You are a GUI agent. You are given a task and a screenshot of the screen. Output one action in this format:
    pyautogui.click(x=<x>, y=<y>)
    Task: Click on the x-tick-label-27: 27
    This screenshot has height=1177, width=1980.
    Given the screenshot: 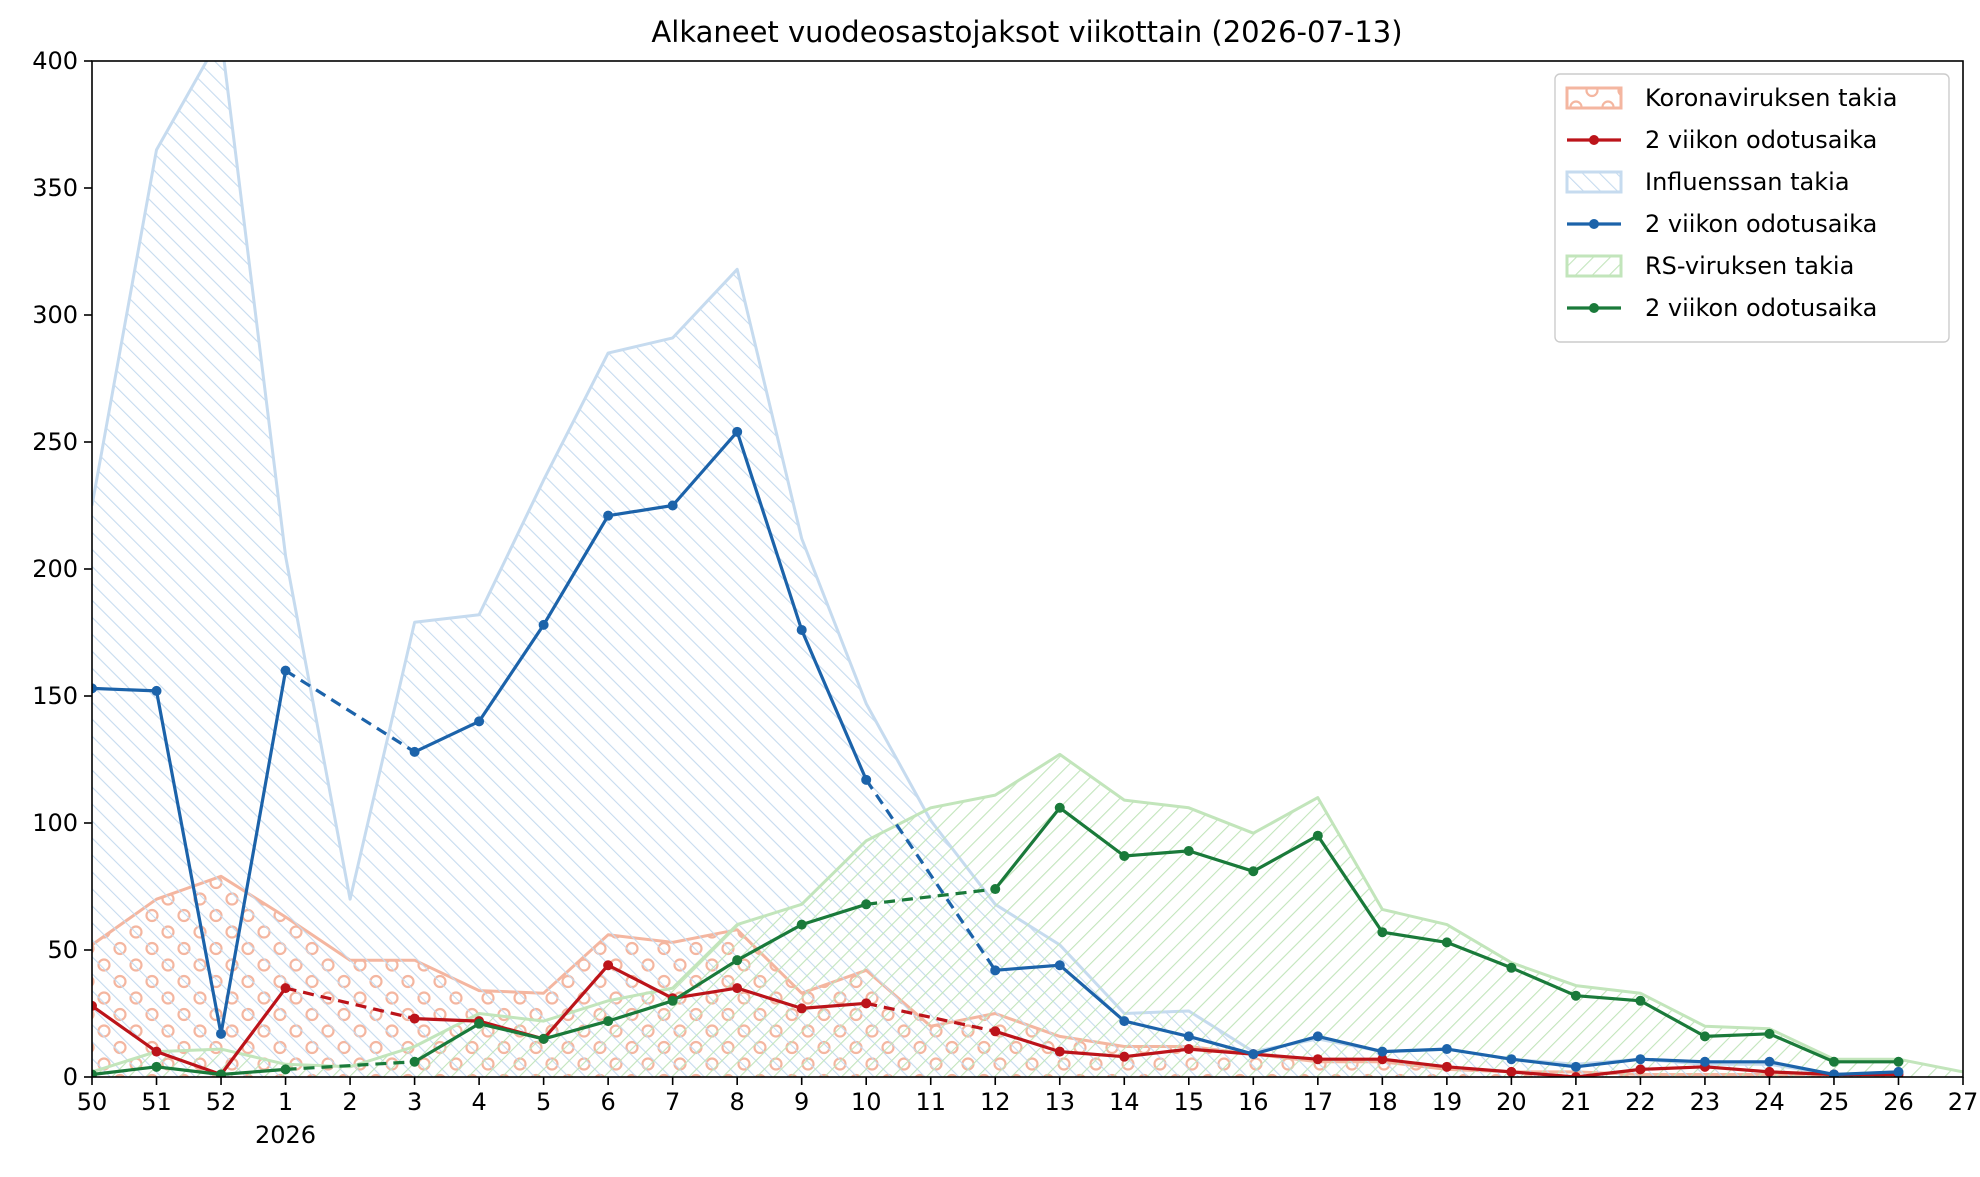 What is the action you would take?
    pyautogui.click(x=1963, y=1102)
    